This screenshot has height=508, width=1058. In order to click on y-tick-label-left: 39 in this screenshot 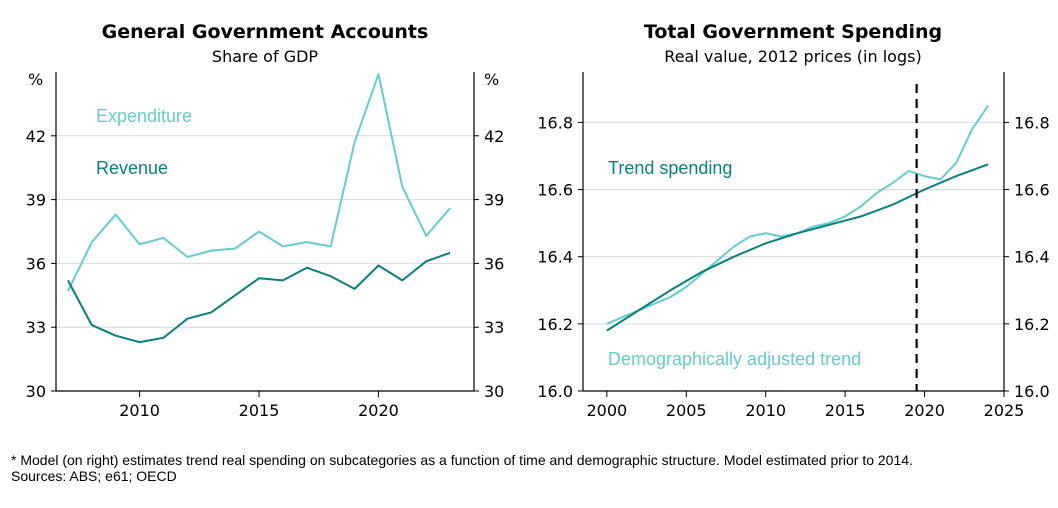, I will do `click(36, 200)`.